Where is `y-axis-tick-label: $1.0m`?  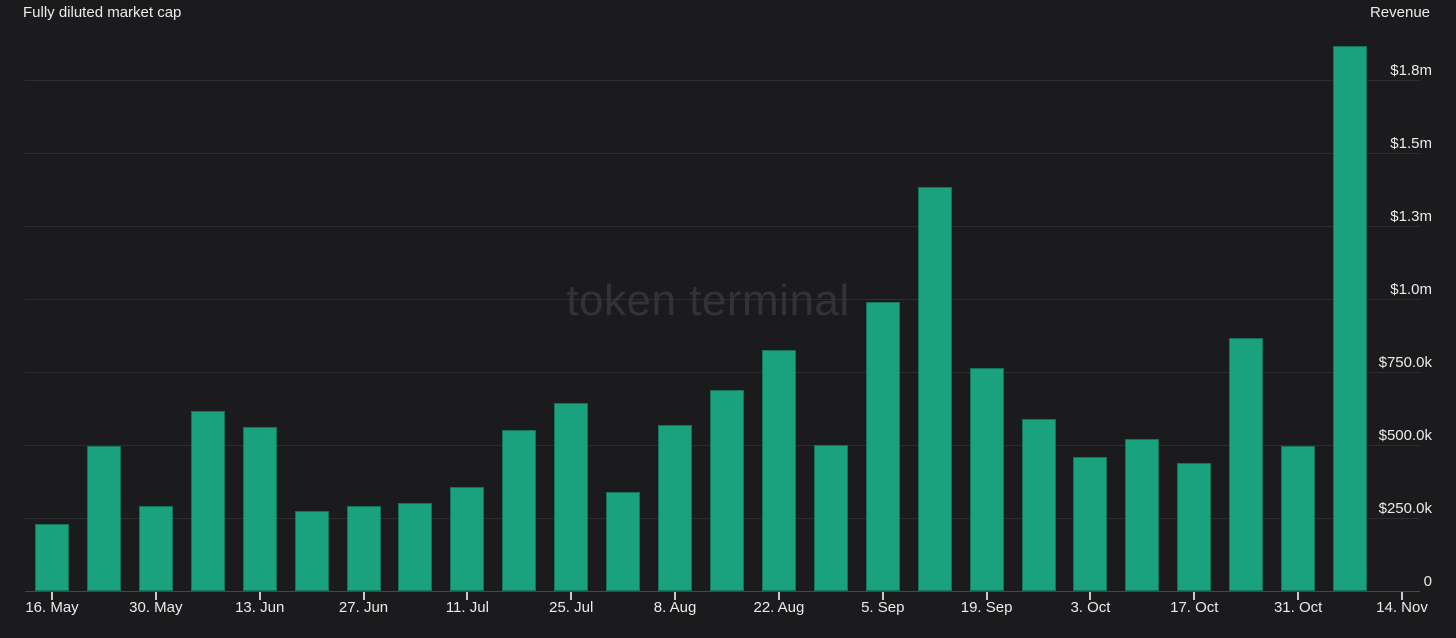
y-axis-tick-label: $1.0m is located at coordinates (1411, 289).